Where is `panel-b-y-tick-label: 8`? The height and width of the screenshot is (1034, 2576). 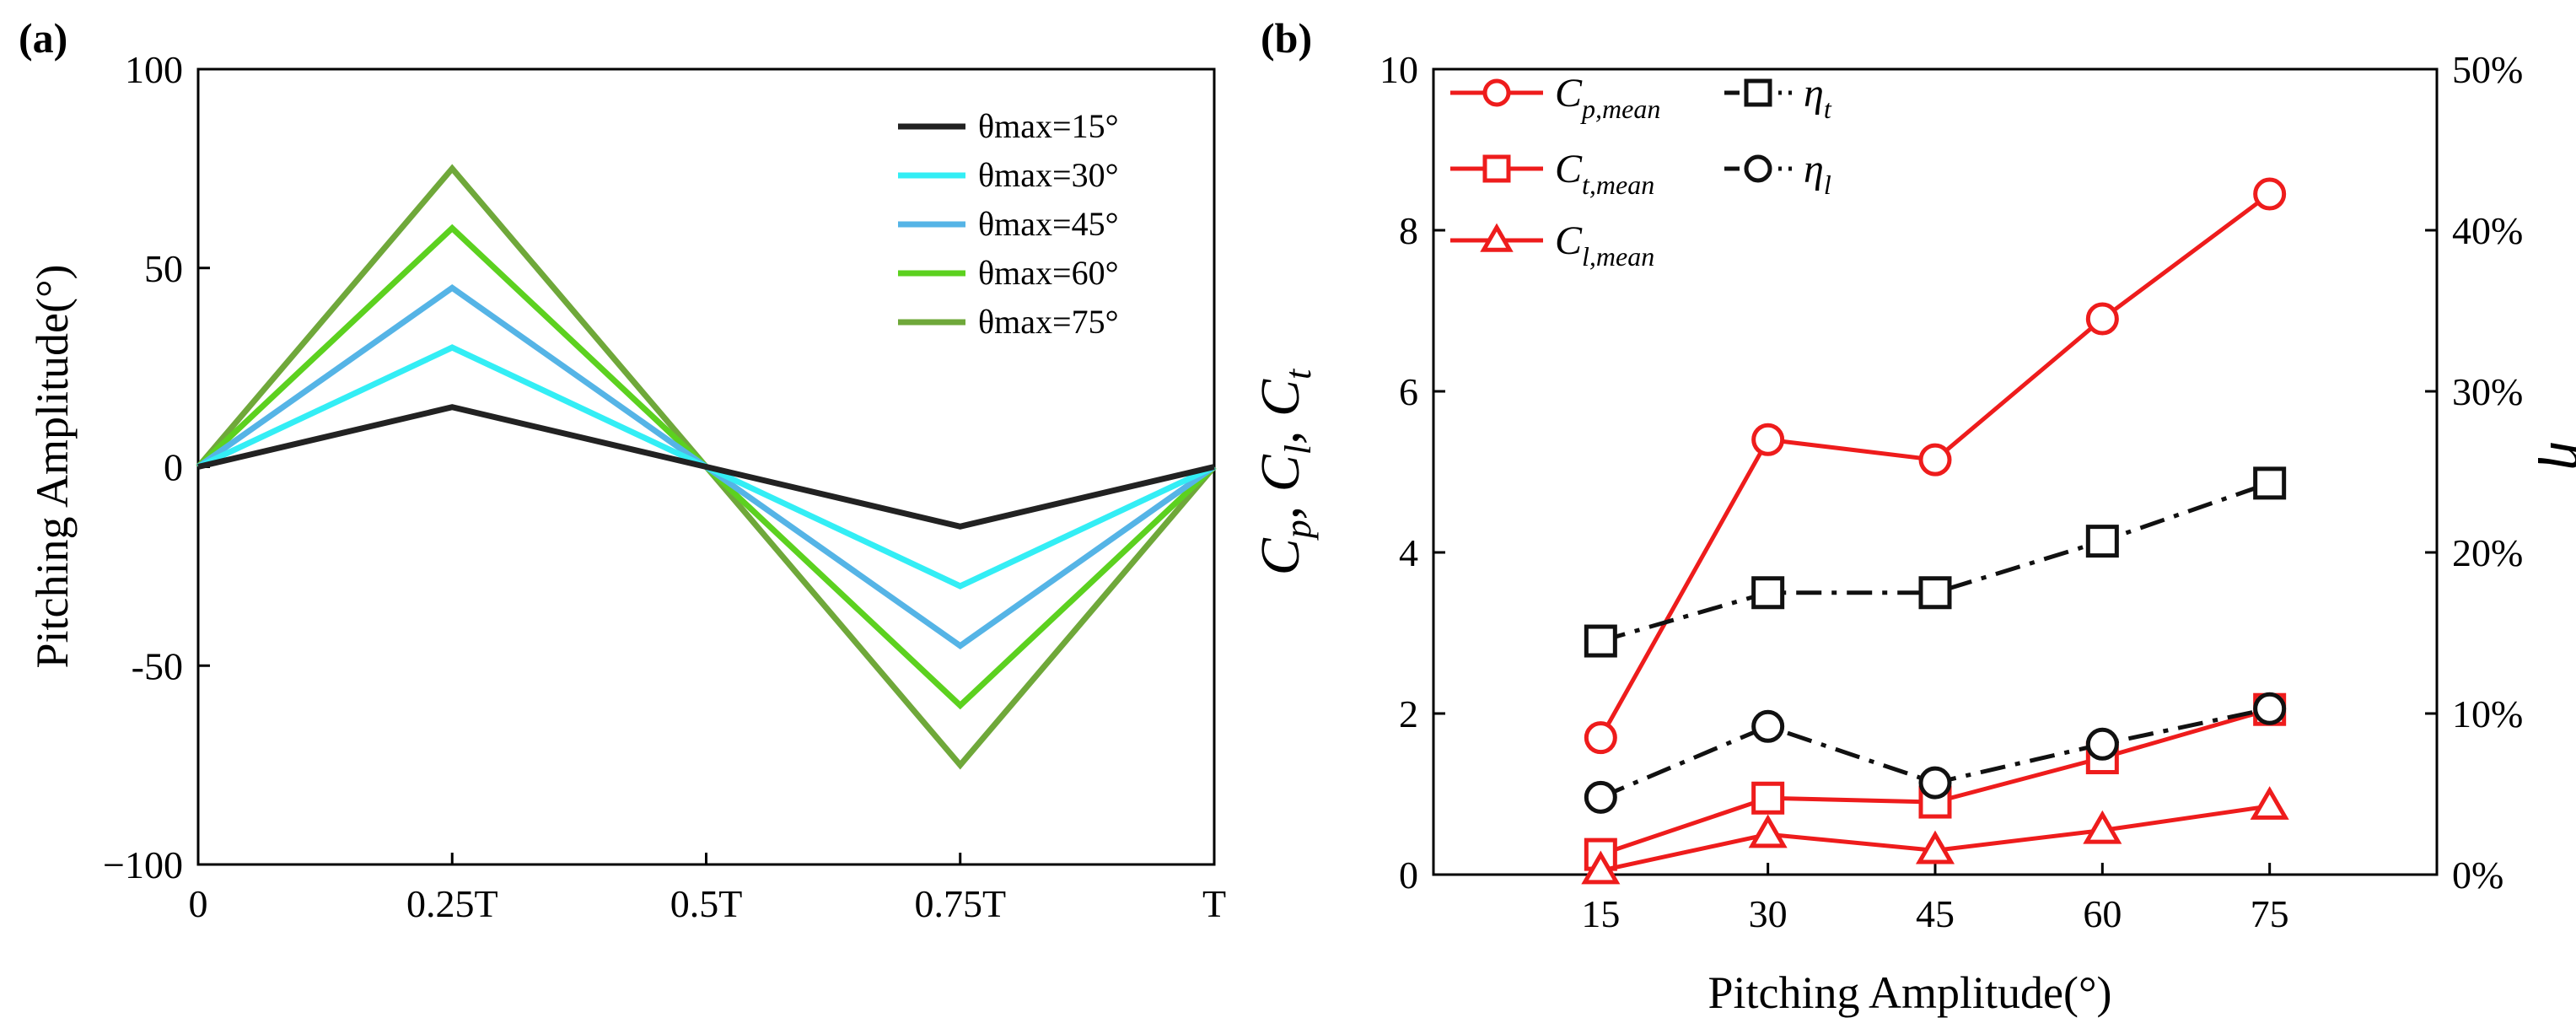
panel-b-y-tick-label: 8 is located at coordinates (1408, 230).